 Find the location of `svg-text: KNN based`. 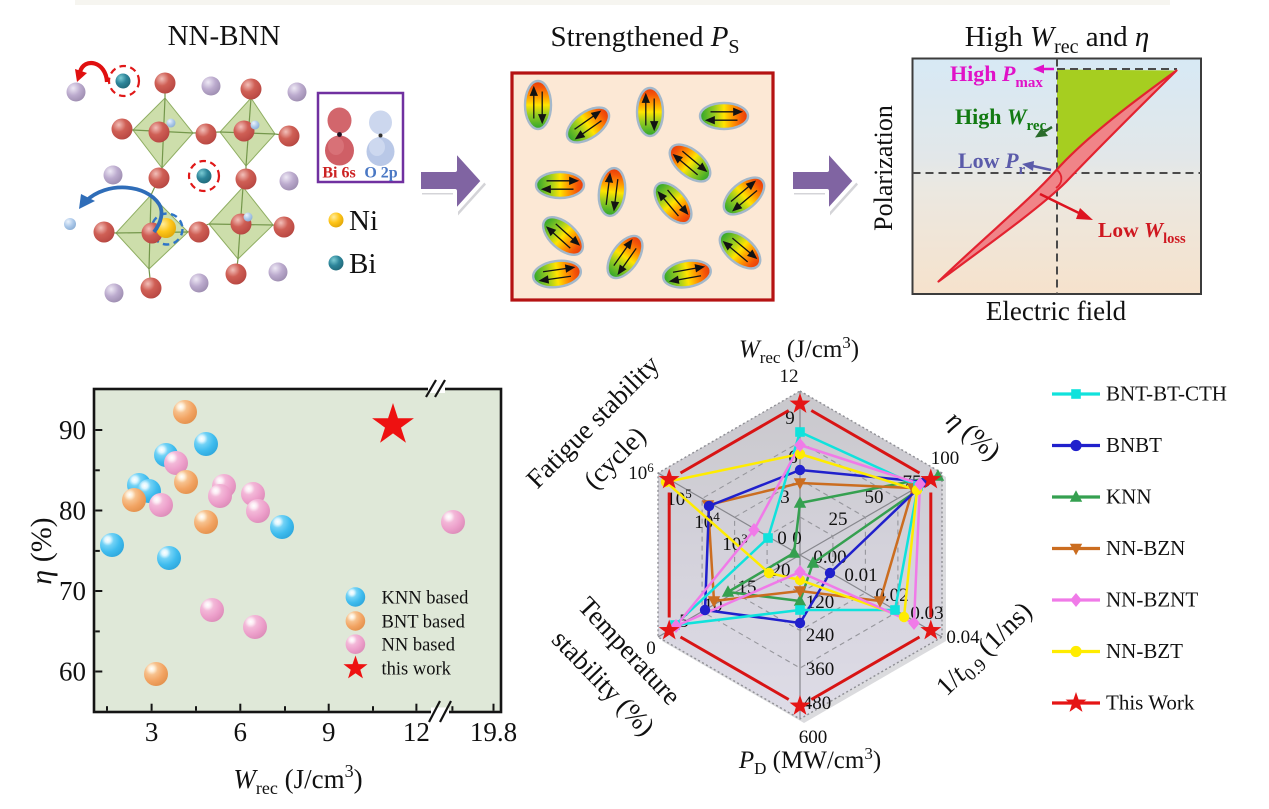

svg-text: KNN based is located at coordinates (426, 599).